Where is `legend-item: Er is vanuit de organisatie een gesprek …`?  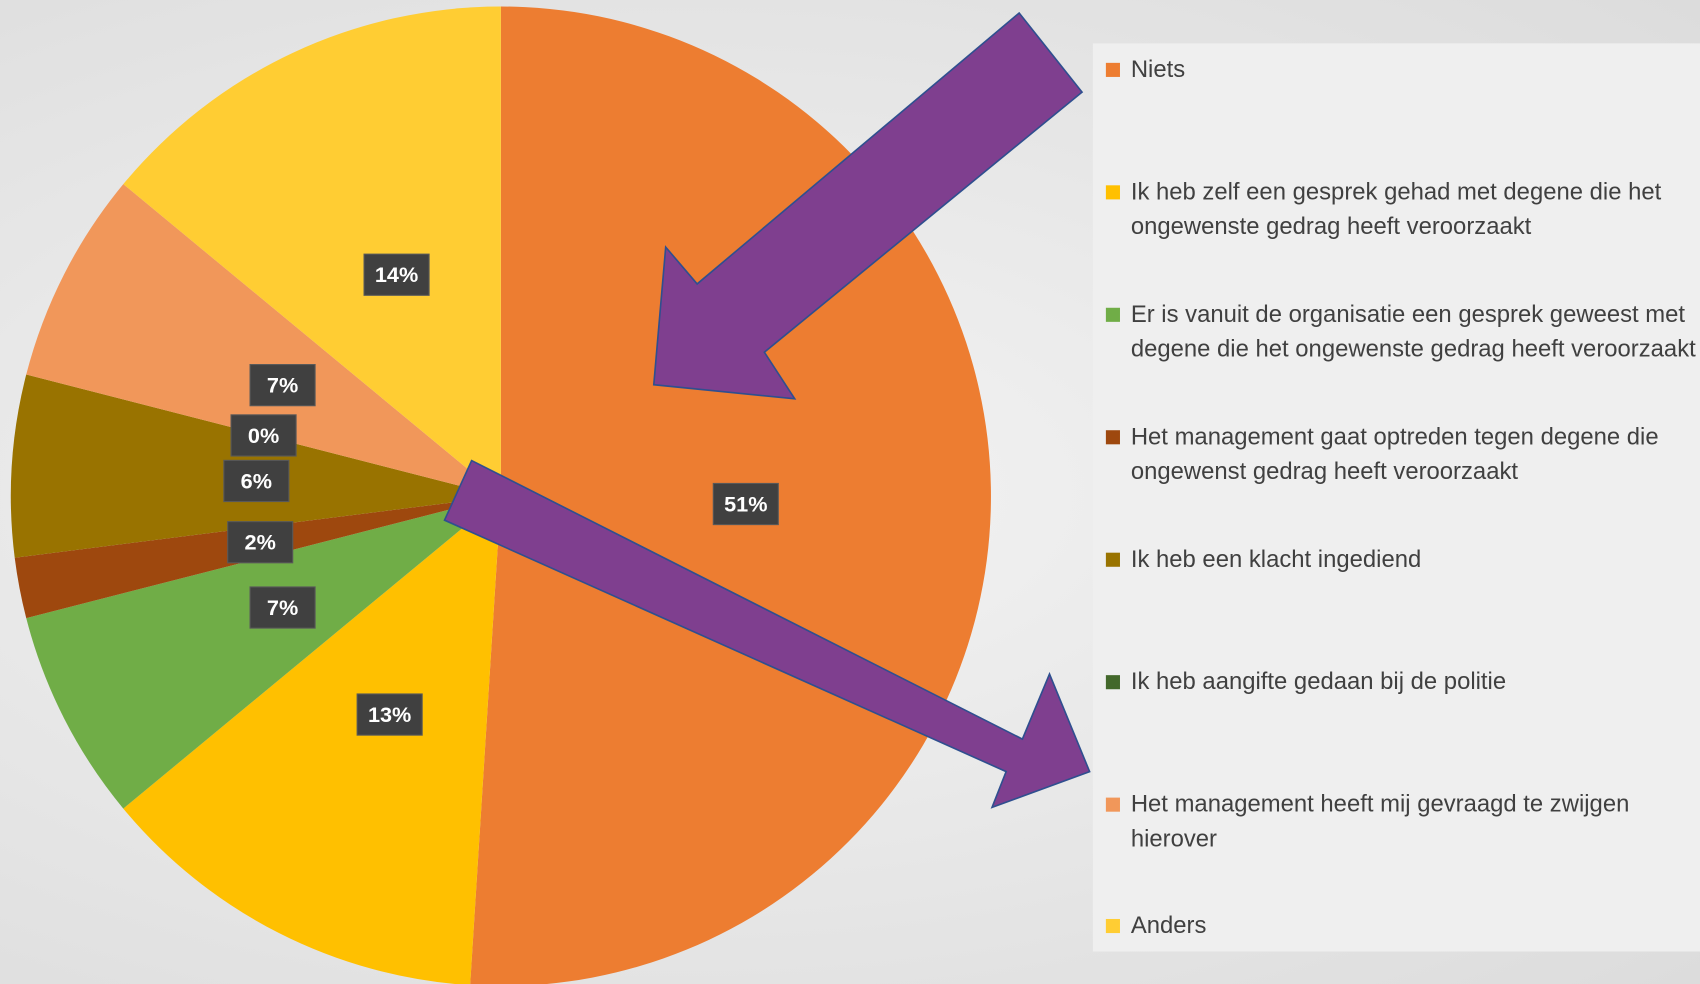 legend-item: Er is vanuit de organisatie een gesprek … is located at coordinates (1401, 331).